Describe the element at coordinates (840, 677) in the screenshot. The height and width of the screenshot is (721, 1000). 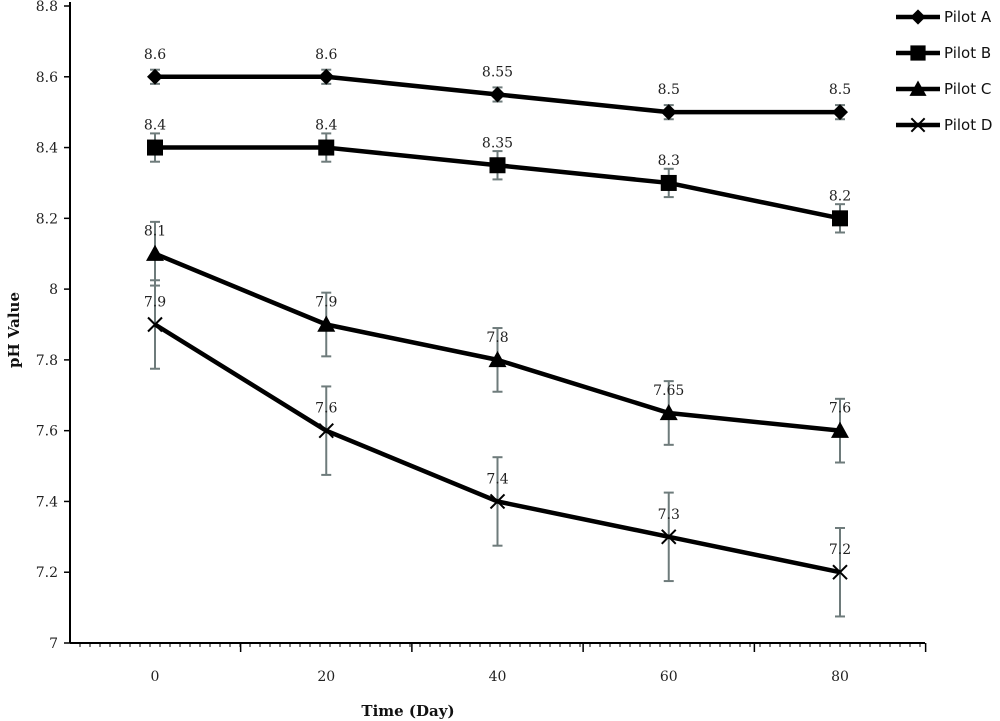
I see `x-tick-label: 80` at that location.